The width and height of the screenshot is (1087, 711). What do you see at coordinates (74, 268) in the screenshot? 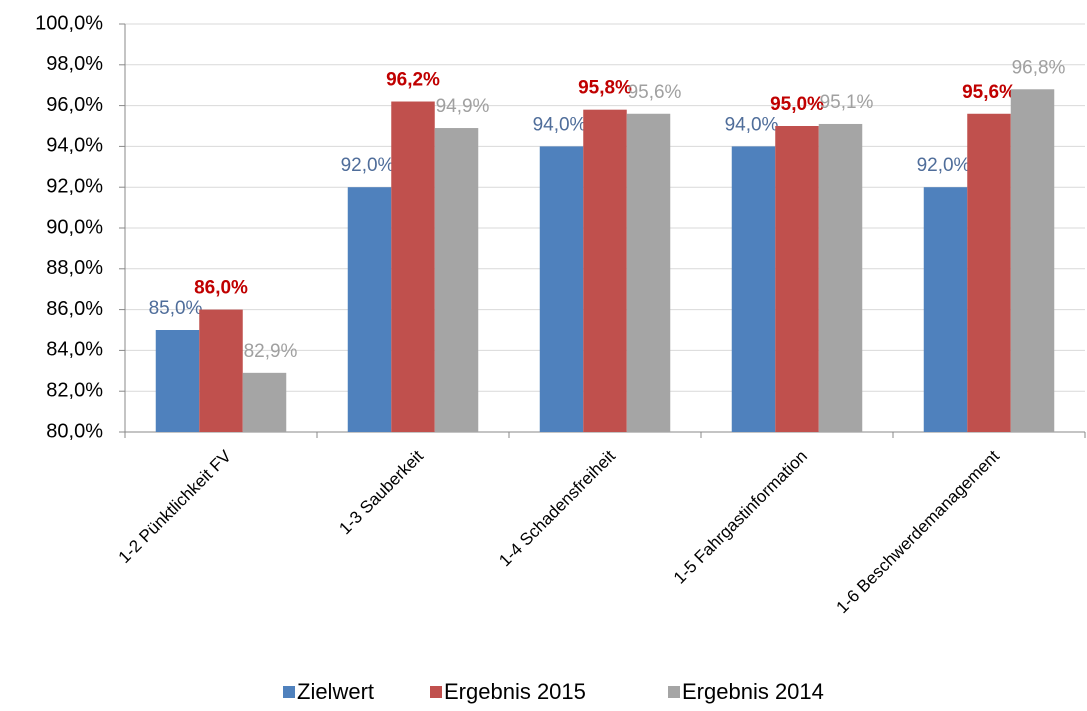
I see `y-tick-label: 88,0%` at bounding box center [74, 268].